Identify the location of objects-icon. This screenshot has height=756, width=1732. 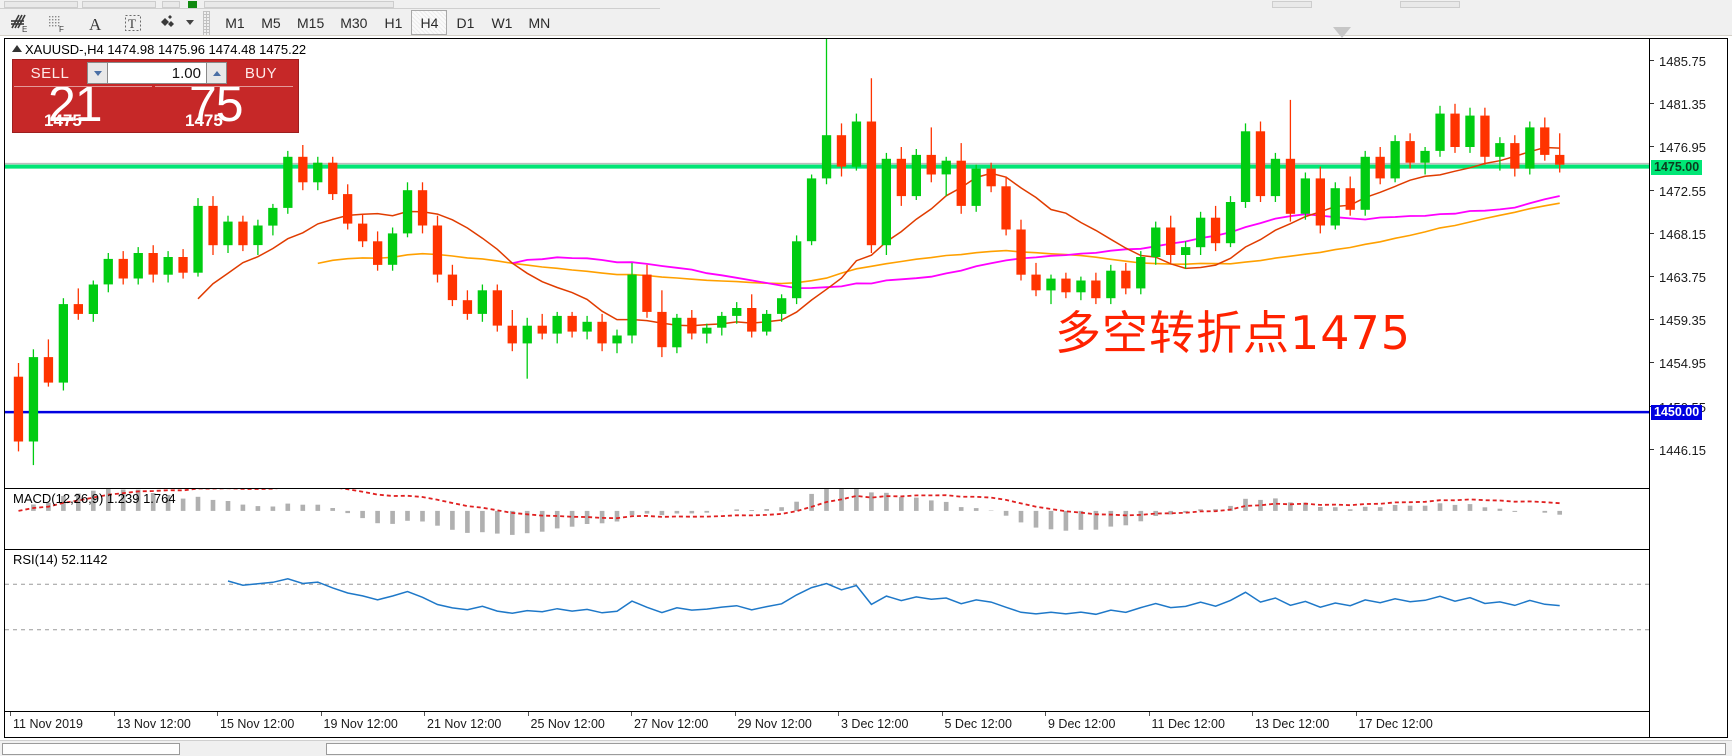
(171, 23).